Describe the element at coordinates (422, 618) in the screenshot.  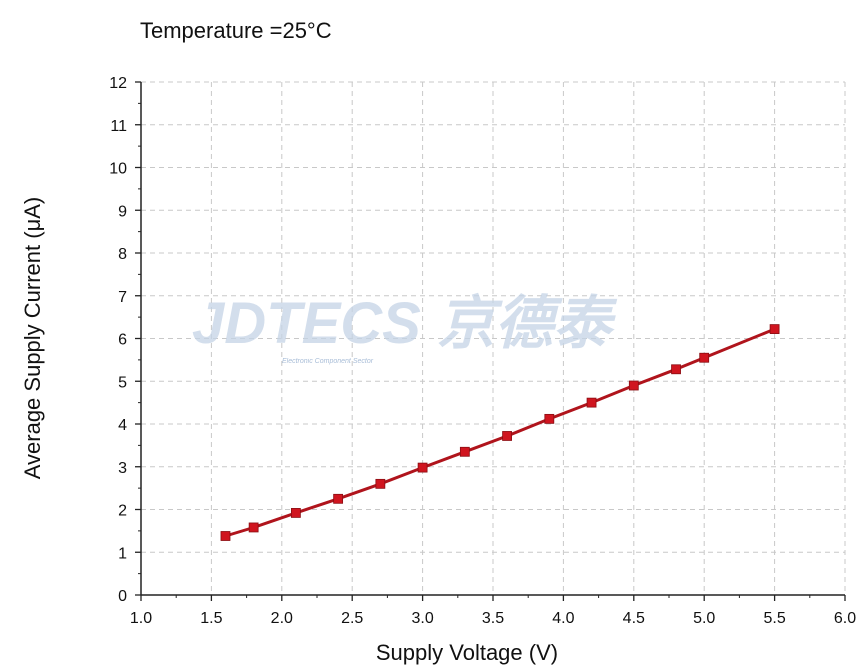
I see `x-tick-label: 3.0` at that location.